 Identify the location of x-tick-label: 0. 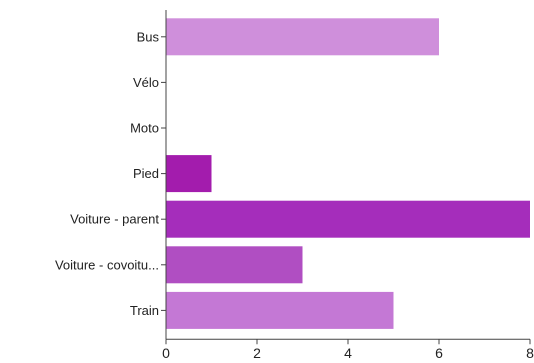
(166, 353).